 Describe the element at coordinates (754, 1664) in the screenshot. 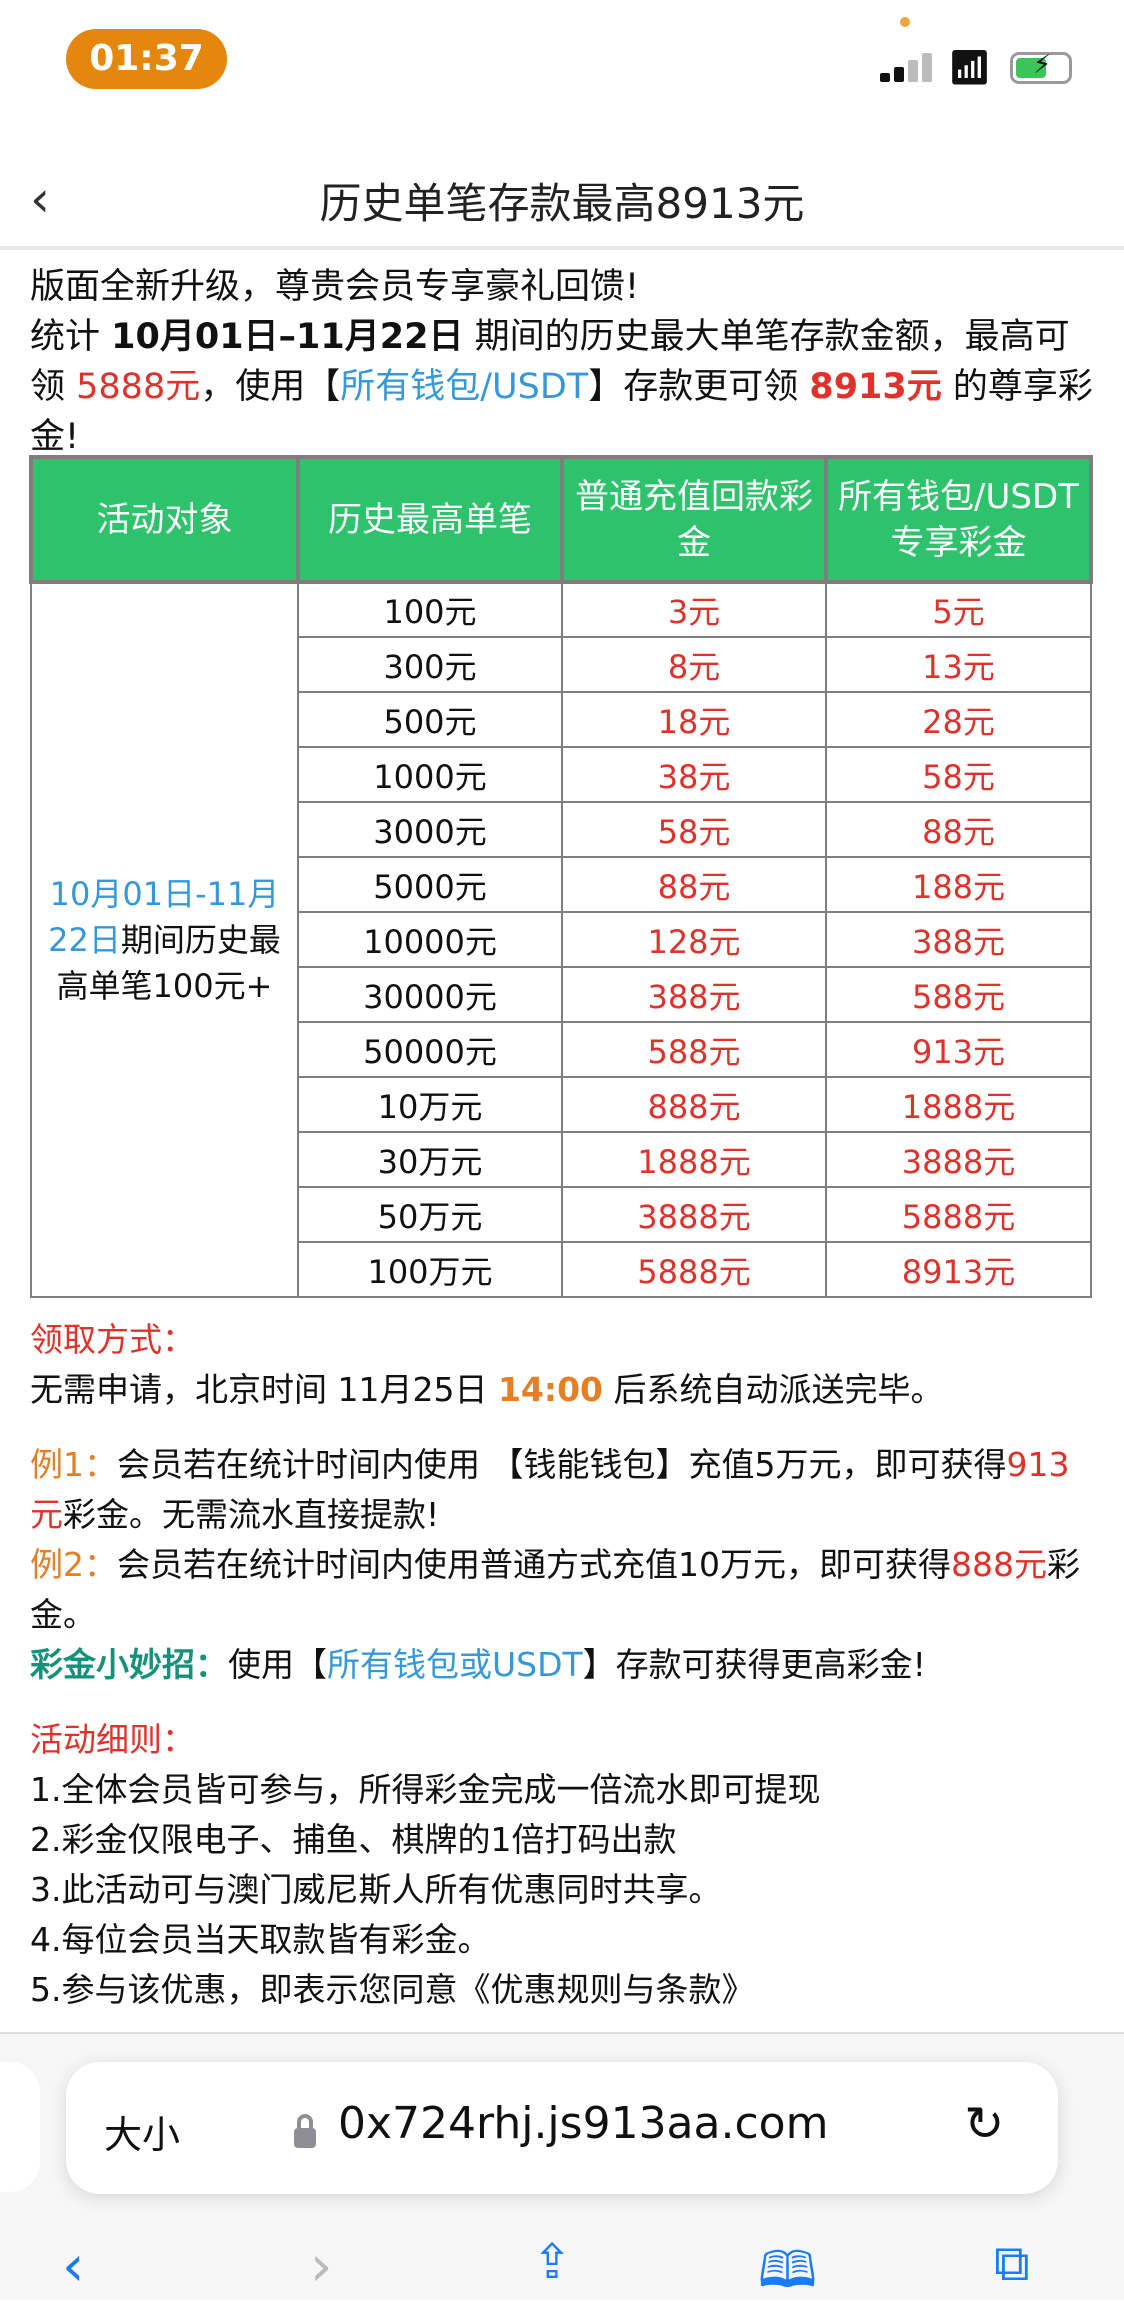

I see `text: 】存款可获得更高彩金!` at that location.